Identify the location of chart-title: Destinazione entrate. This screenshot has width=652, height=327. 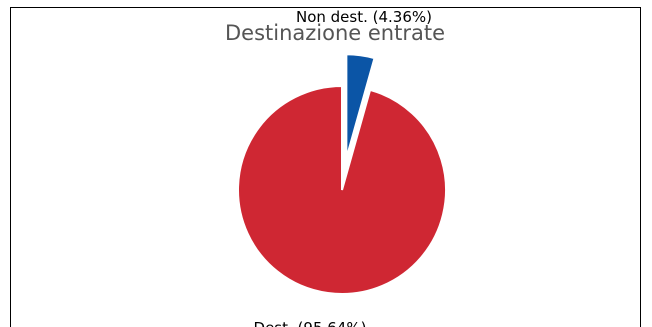
(335, 33).